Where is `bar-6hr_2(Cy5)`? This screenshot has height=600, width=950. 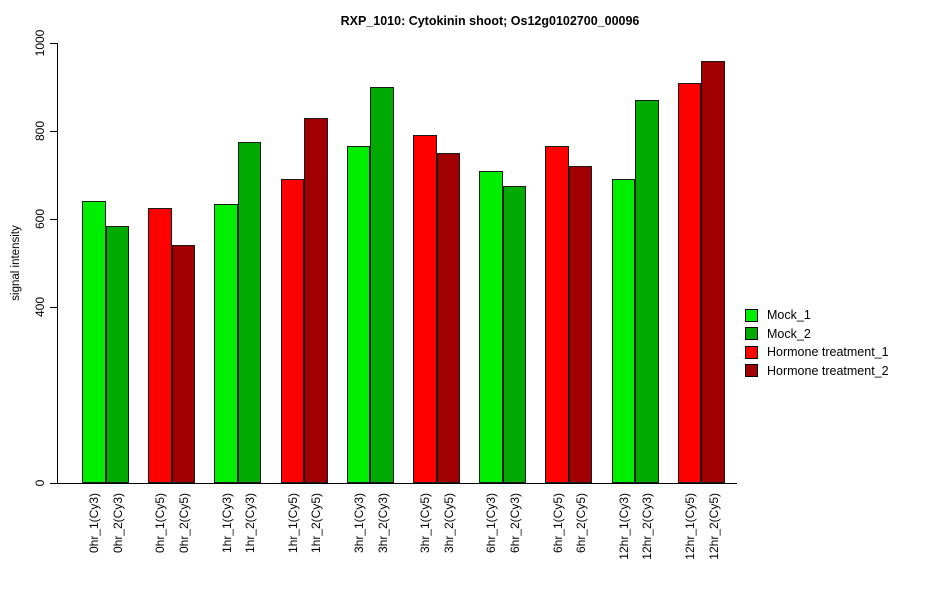
bar-6hr_2(Cy5) is located at coordinates (580, 324).